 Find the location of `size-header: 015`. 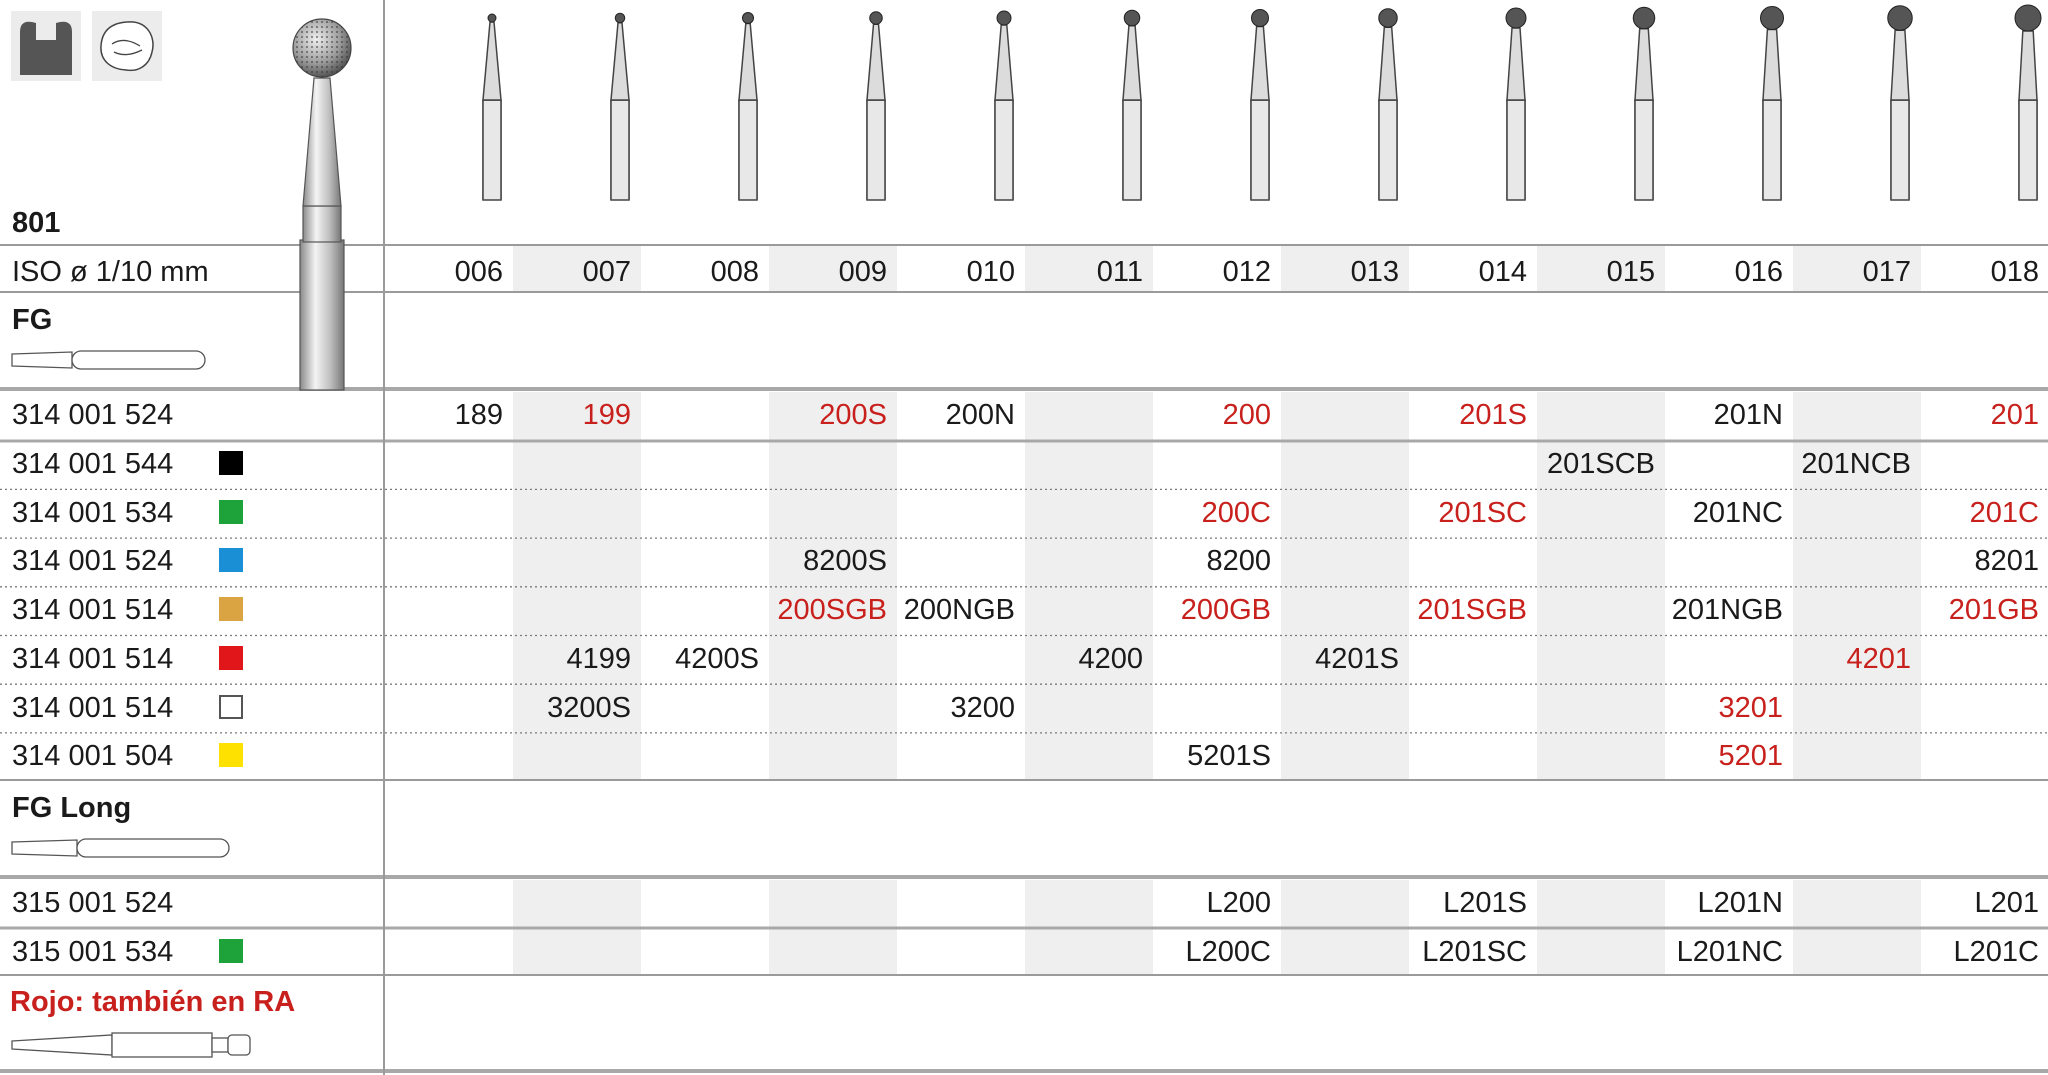

size-header: 015 is located at coordinates (1630, 272).